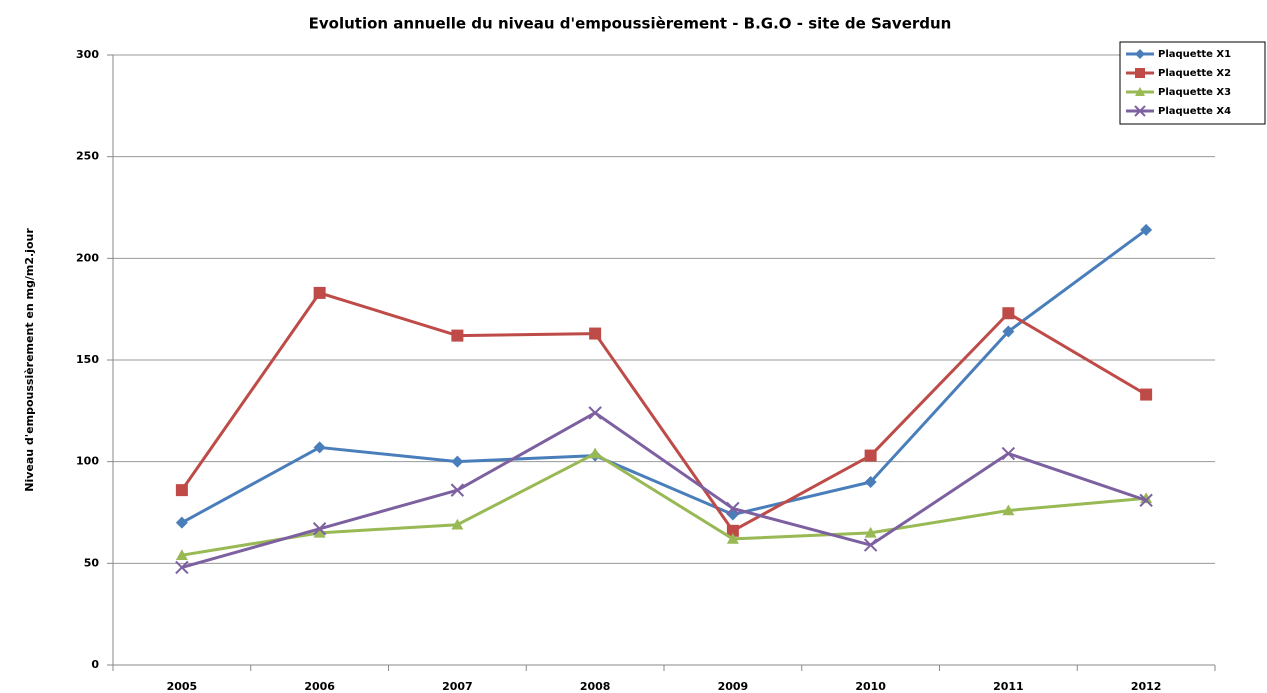 This screenshot has height=693, width=1267. What do you see at coordinates (319, 686) in the screenshot?
I see `x-tick-label: 2006` at bounding box center [319, 686].